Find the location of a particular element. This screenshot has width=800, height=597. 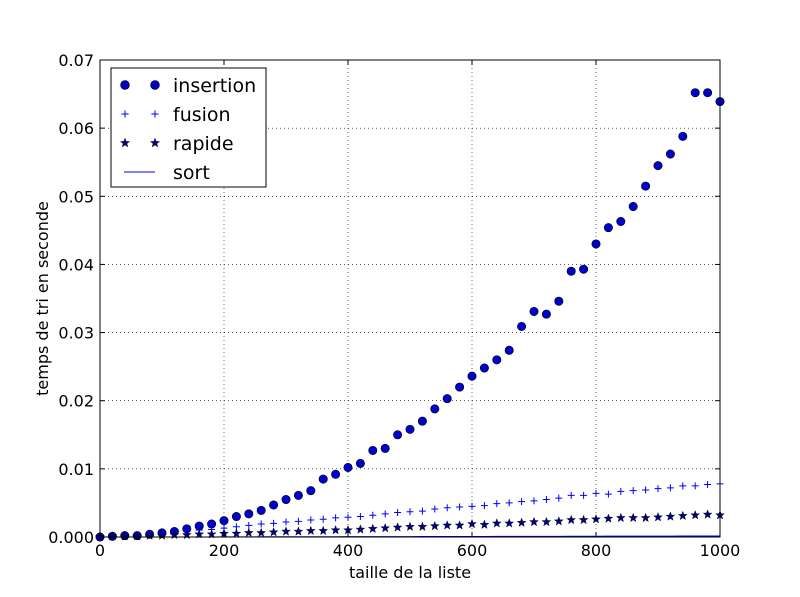

legend-label-sort: sort is located at coordinates (191, 173).